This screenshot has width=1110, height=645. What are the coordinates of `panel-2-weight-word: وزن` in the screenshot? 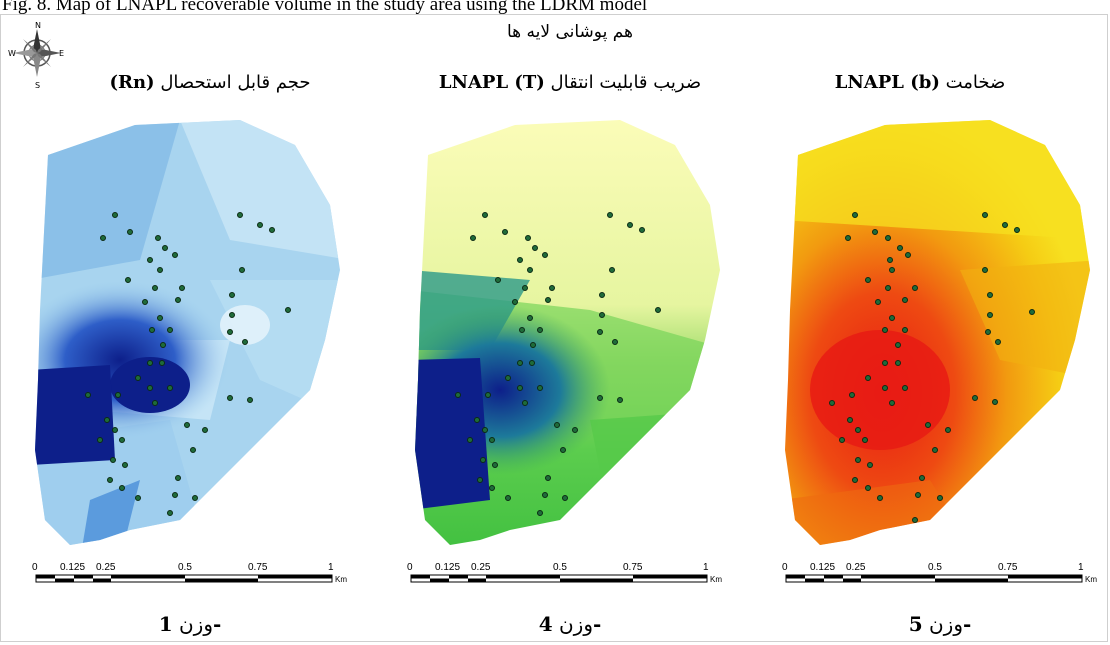 It's located at (575, 624).